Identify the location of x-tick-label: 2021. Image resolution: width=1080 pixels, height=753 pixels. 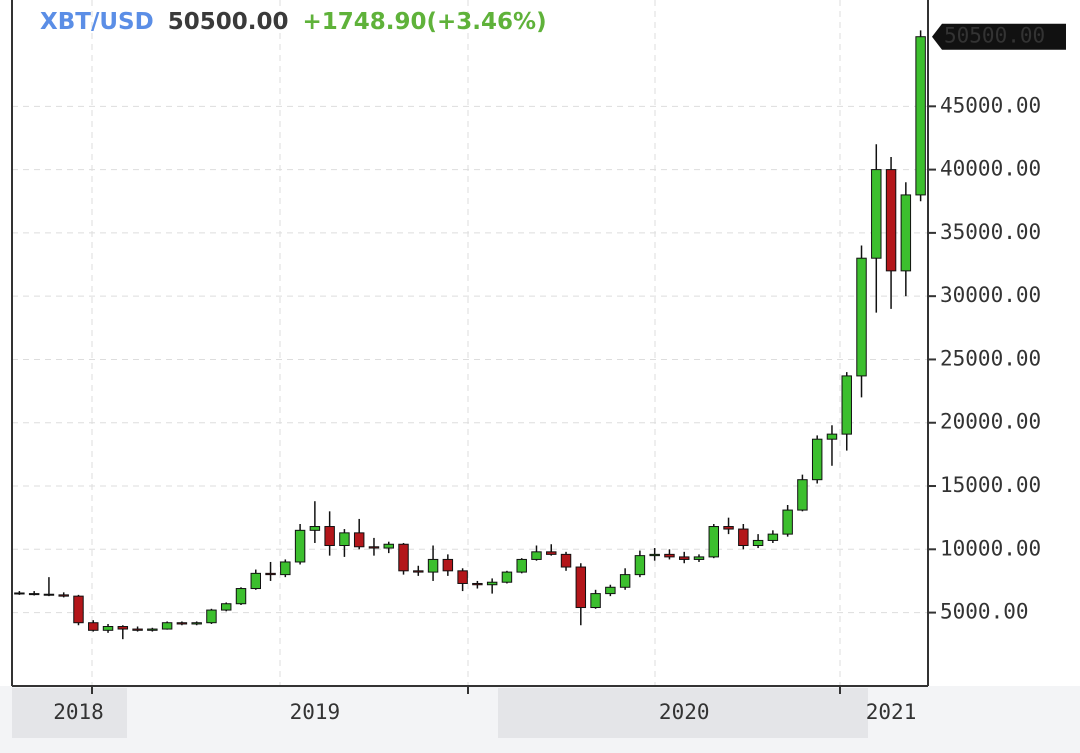
(891, 712).